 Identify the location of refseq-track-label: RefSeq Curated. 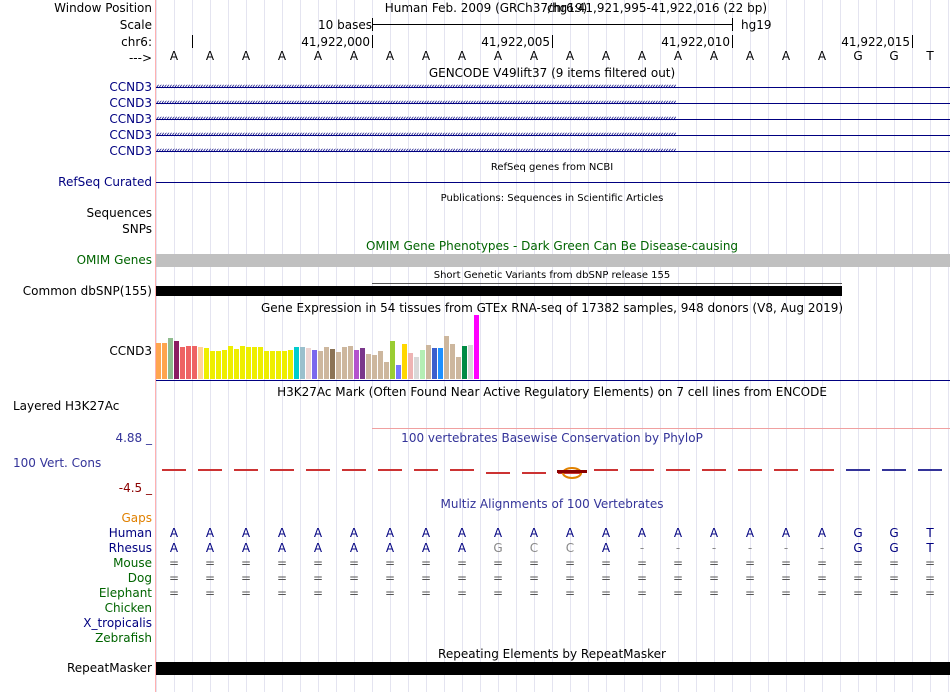
(105, 182).